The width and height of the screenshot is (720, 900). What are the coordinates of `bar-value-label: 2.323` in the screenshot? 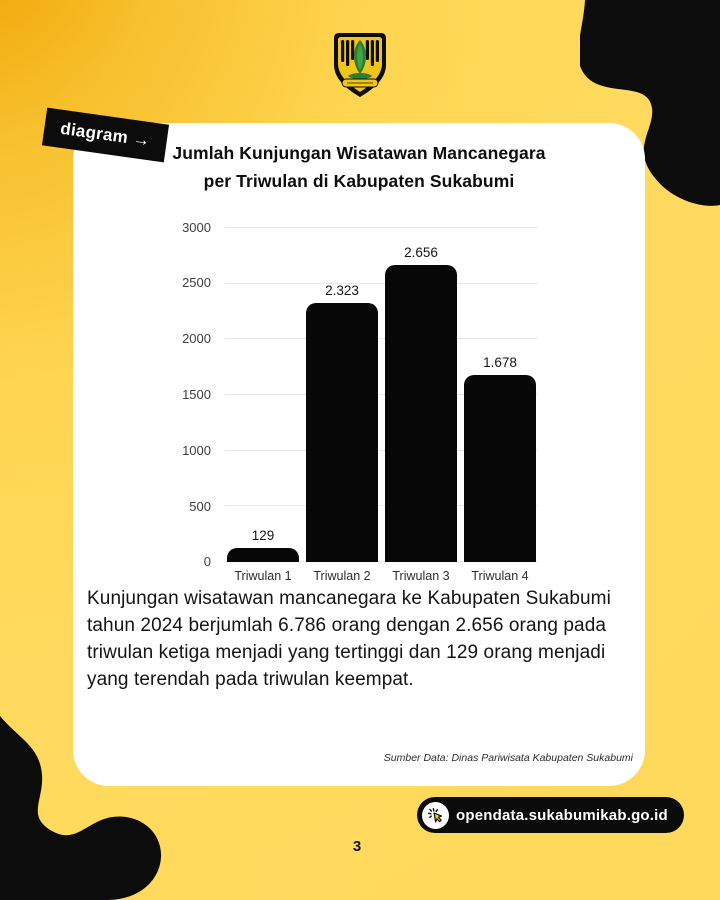 It's located at (342, 290).